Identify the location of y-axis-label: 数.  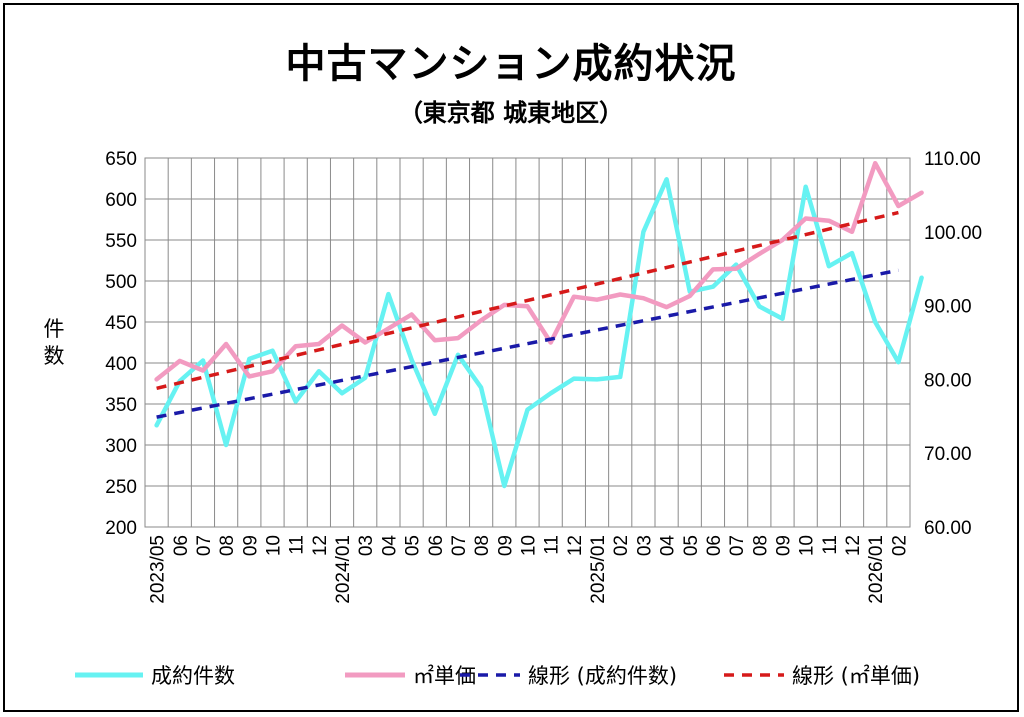
(54, 356).